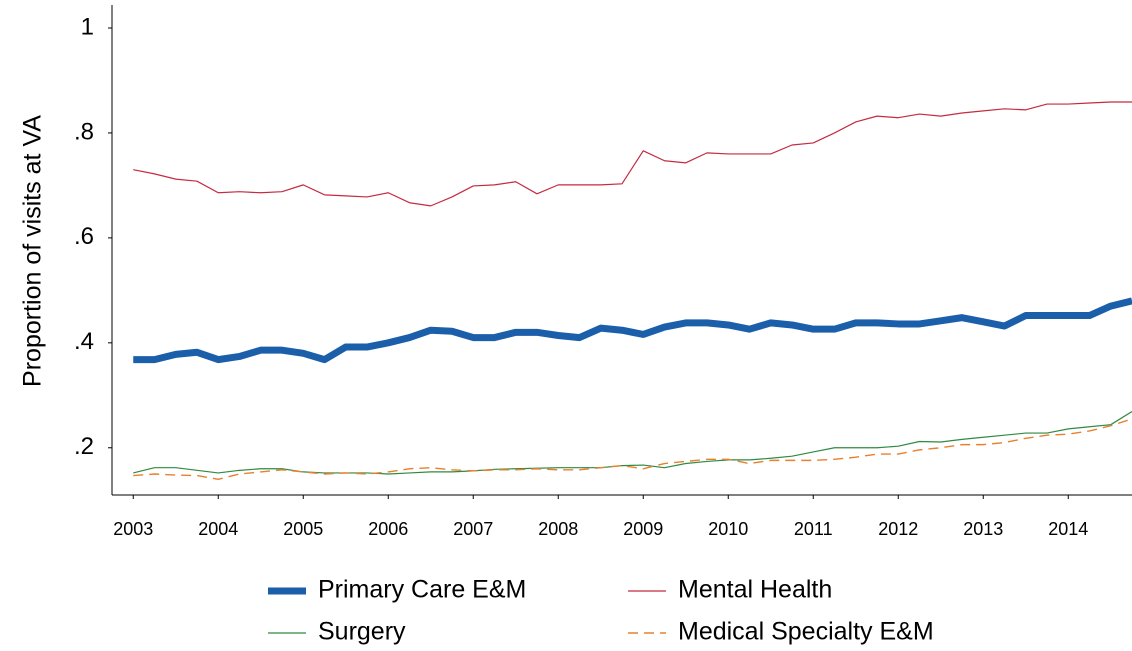  What do you see at coordinates (388, 529) in the screenshot?
I see `x-tick-label: 2006` at bounding box center [388, 529].